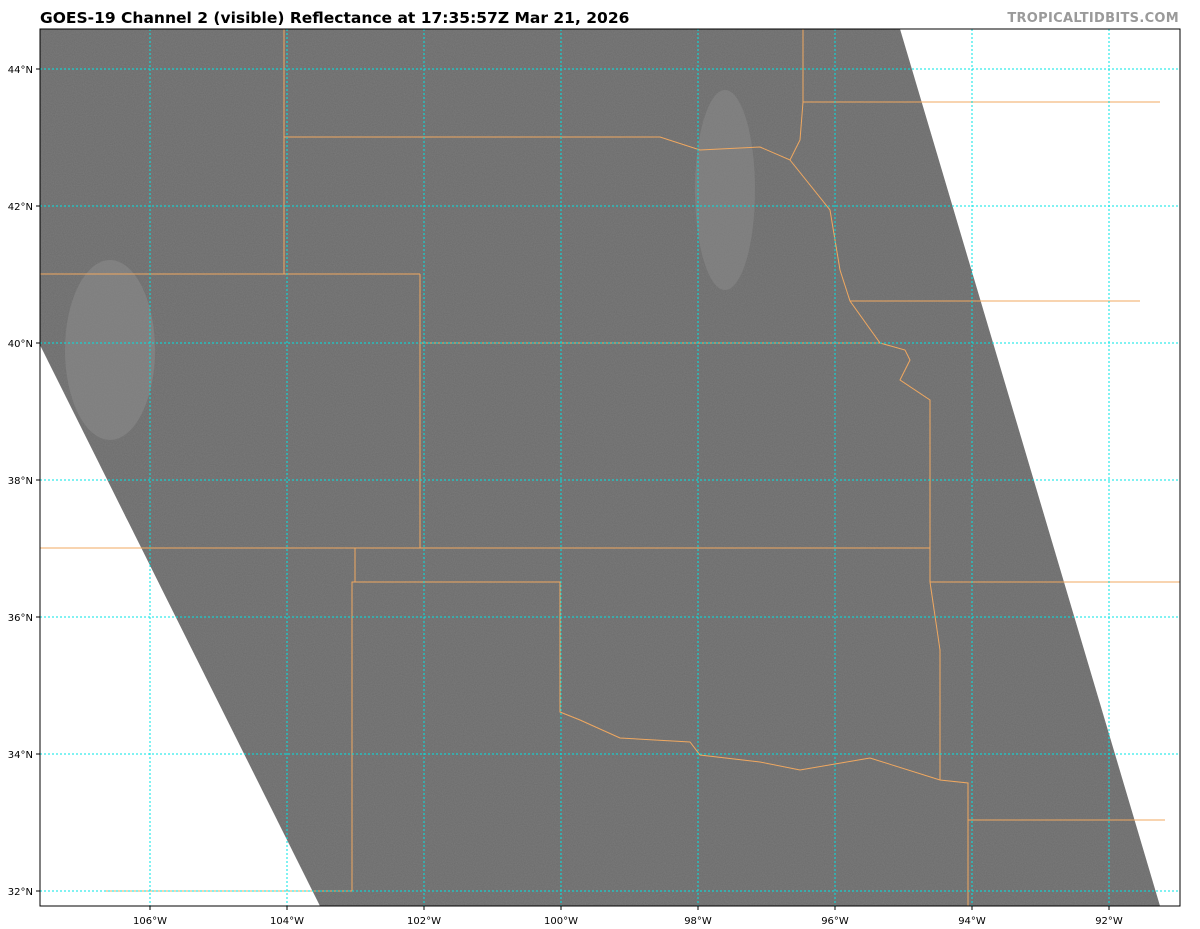  I want to click on snow-cover-rockies, so click(110, 350).